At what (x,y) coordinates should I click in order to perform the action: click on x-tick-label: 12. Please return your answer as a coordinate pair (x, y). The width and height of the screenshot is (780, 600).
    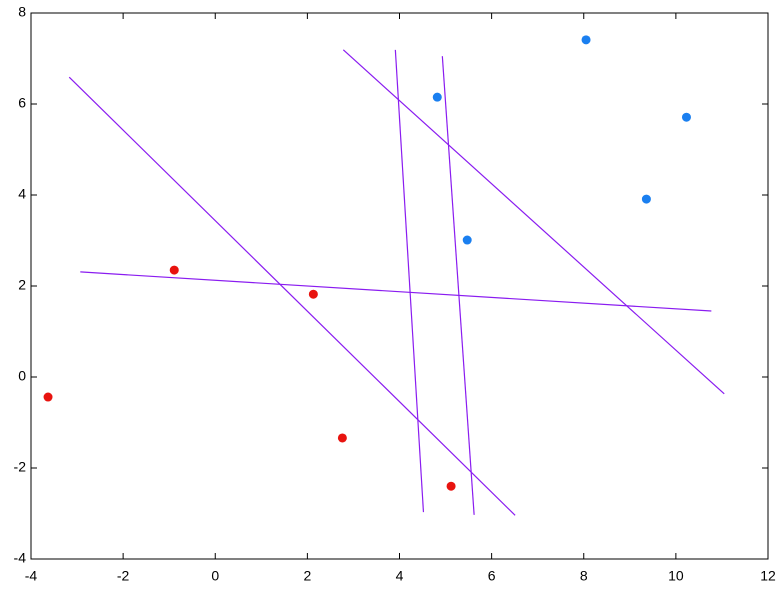
    Looking at the image, I should click on (768, 576).